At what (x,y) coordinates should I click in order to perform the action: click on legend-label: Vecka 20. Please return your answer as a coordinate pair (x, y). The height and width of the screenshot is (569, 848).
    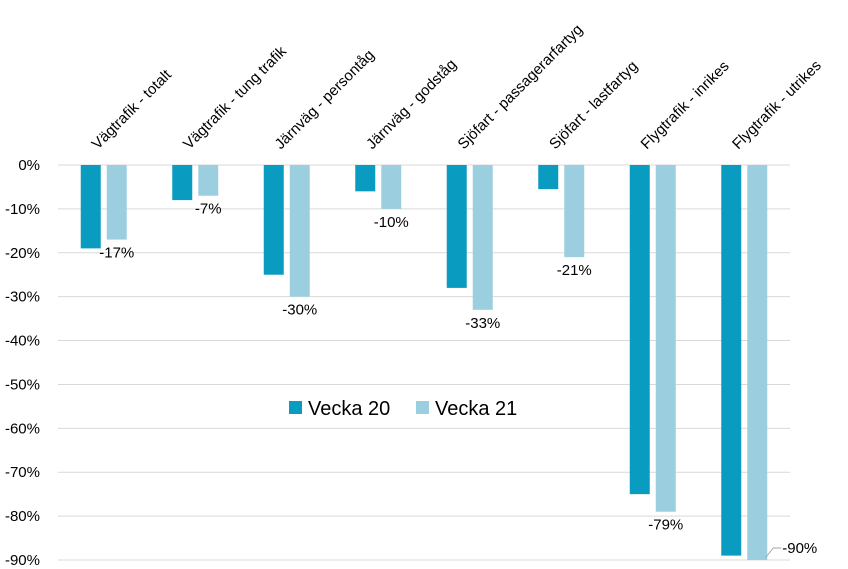
    Looking at the image, I should click on (349, 409).